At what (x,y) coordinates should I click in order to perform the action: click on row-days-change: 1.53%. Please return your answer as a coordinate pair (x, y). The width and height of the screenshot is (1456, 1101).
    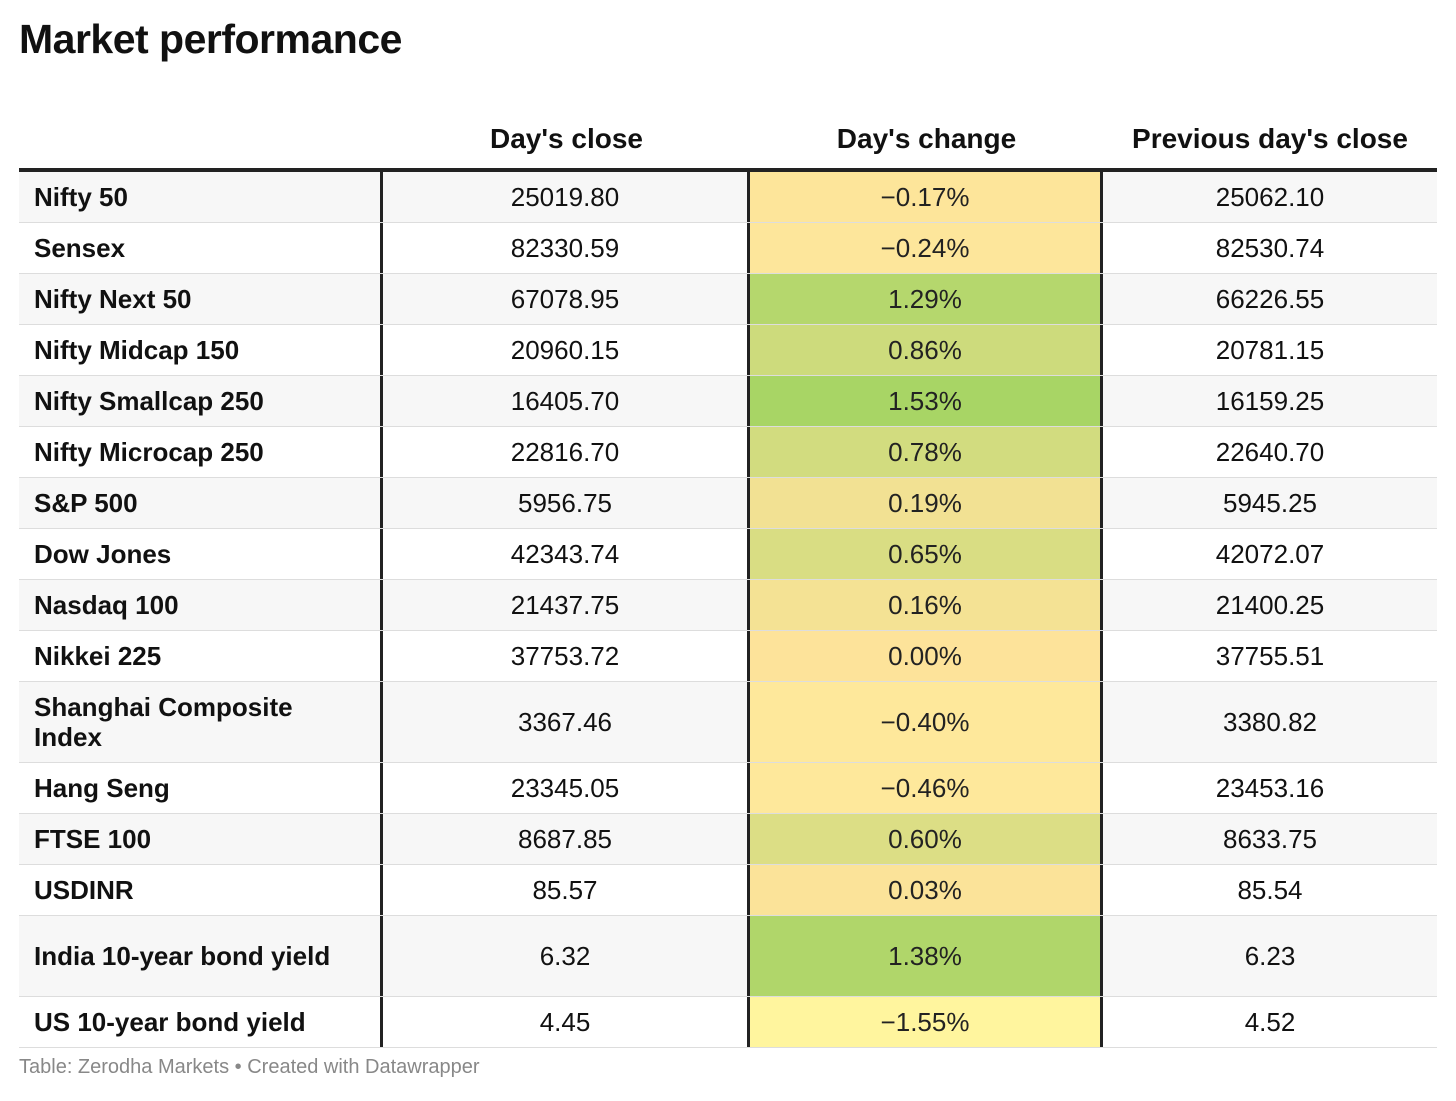
    Looking at the image, I should click on (926, 401).